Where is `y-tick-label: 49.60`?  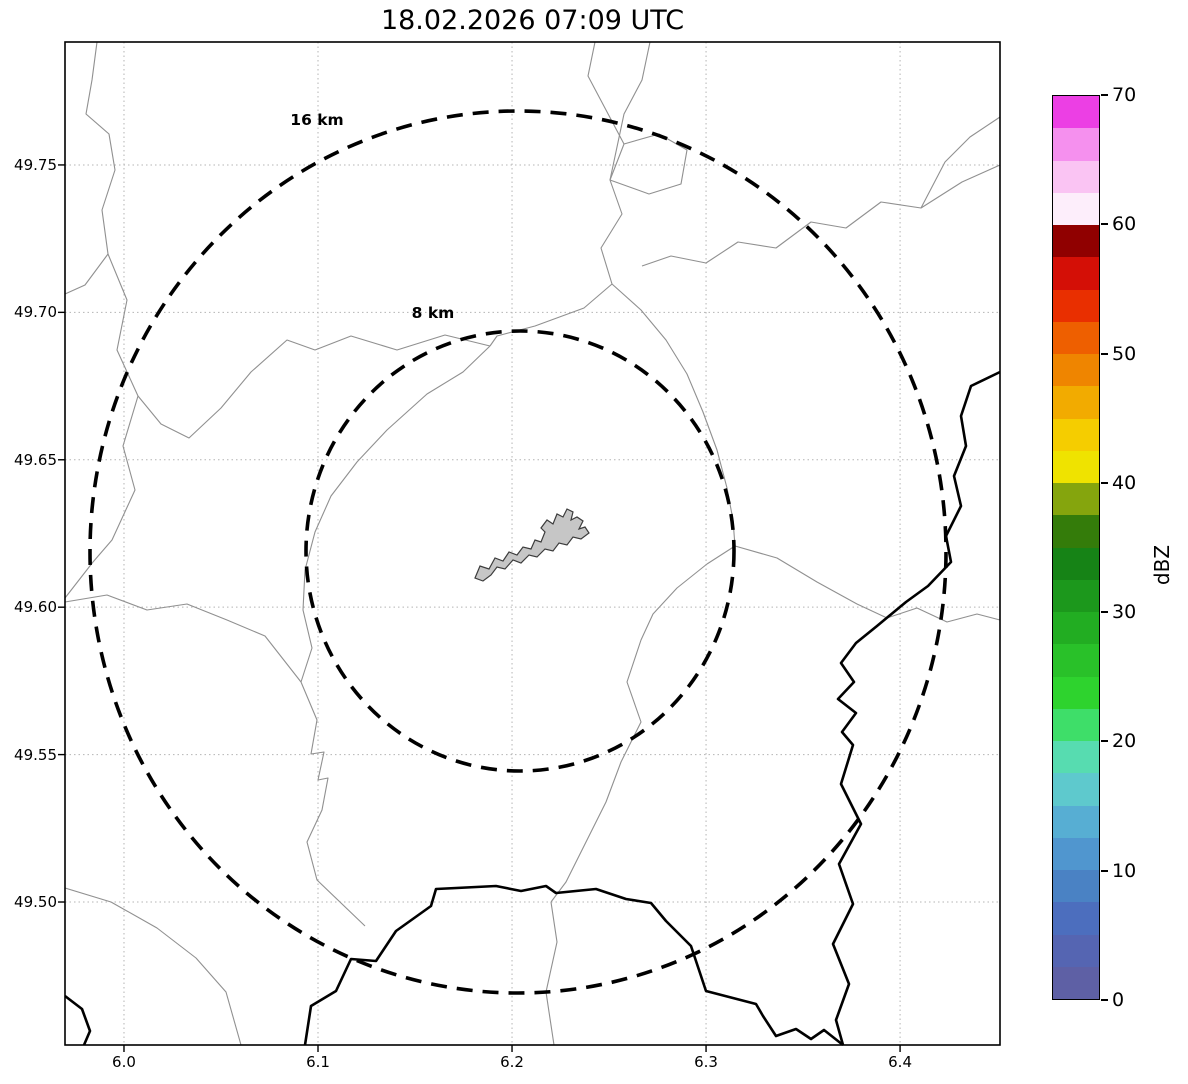
y-tick-label: 49.60 is located at coordinates (35, 607).